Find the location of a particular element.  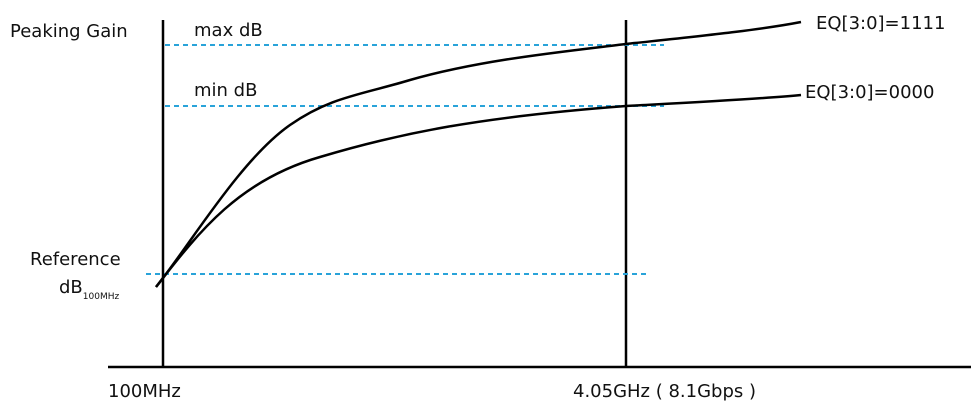

reference-label: Reference is located at coordinates (75, 259).